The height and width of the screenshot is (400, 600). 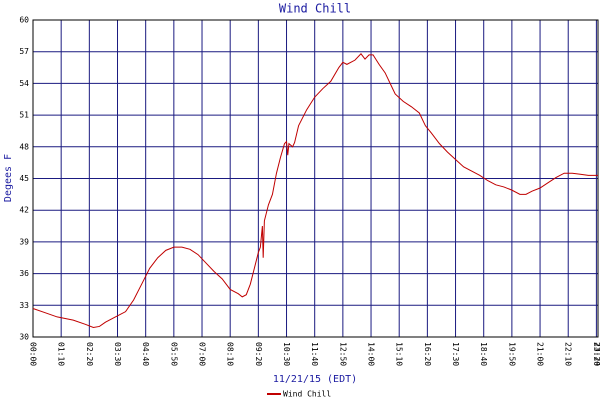 I want to click on x-axis-label: 11/21/15 (EDT), so click(x=315, y=379).